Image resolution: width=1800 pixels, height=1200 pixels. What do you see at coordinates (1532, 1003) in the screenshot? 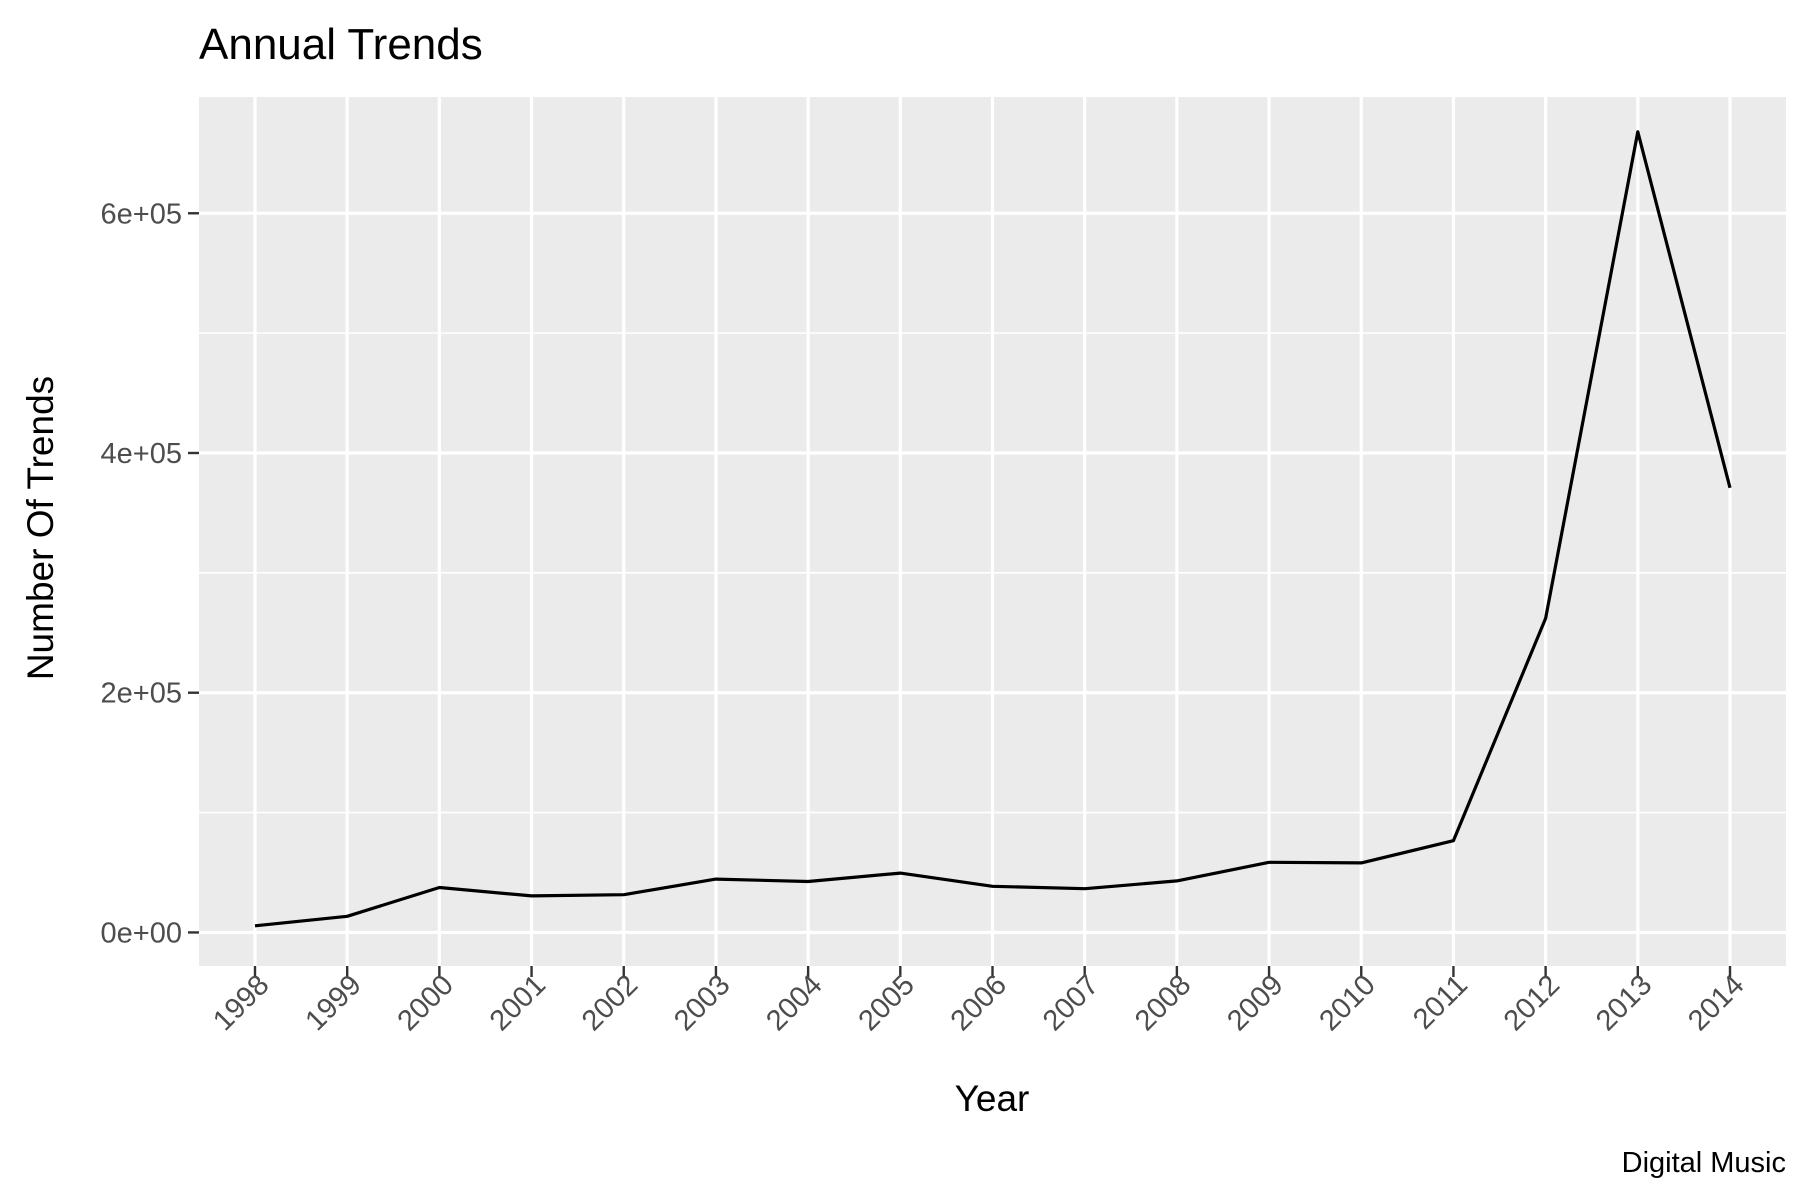
I see `x-tick-label: 2012` at bounding box center [1532, 1003].